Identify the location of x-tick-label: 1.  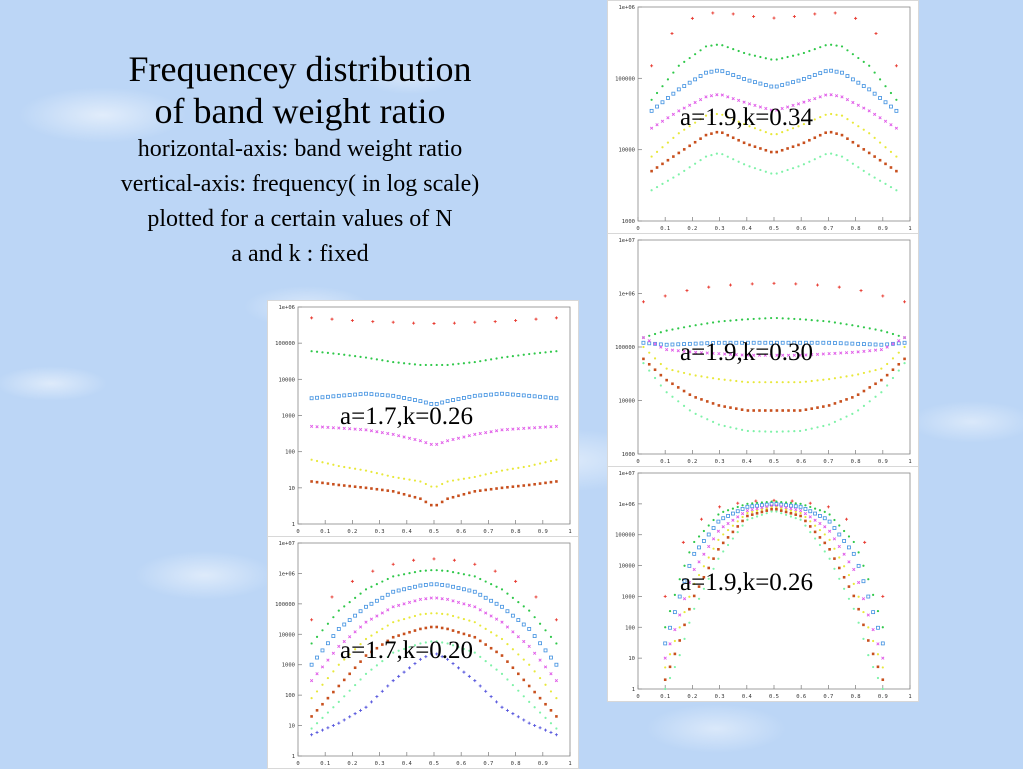
(569, 764).